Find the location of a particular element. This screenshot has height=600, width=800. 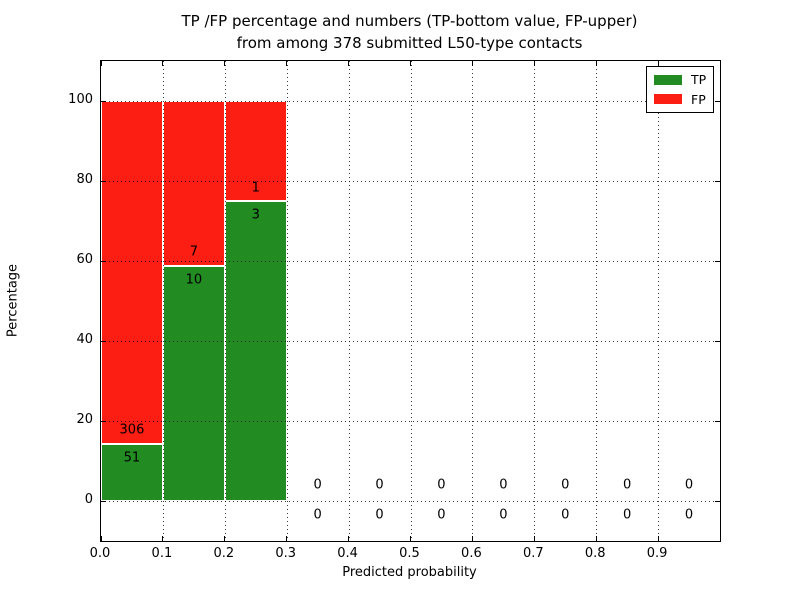

x-tick-label: 0.2 is located at coordinates (224, 553).